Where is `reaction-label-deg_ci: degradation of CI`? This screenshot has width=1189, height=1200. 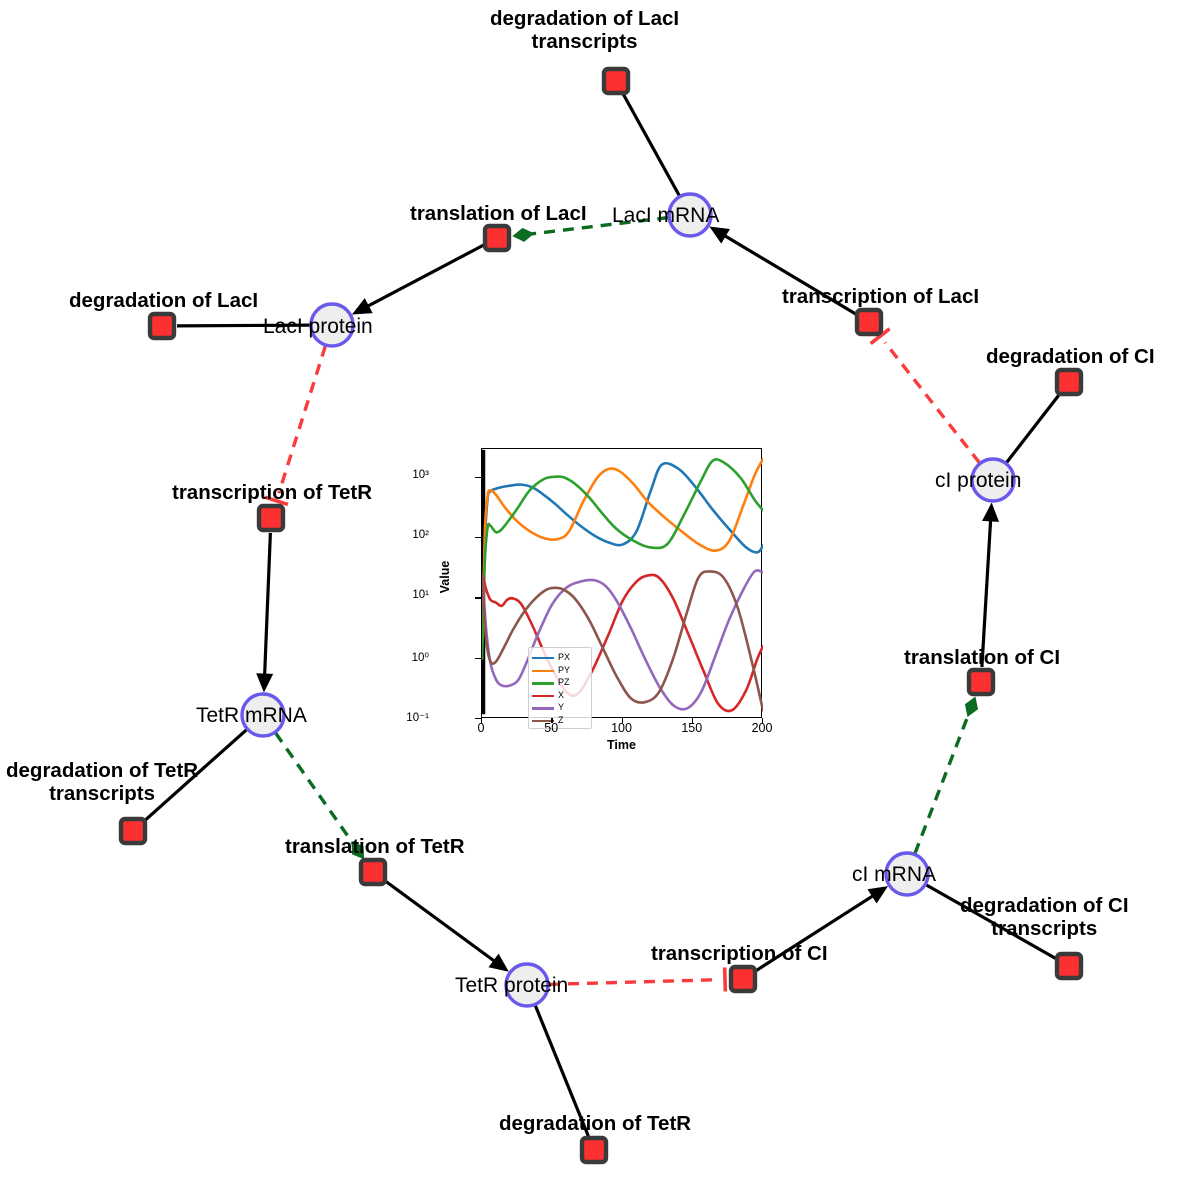 reaction-label-deg_ci: degradation of CI is located at coordinates (1070, 356).